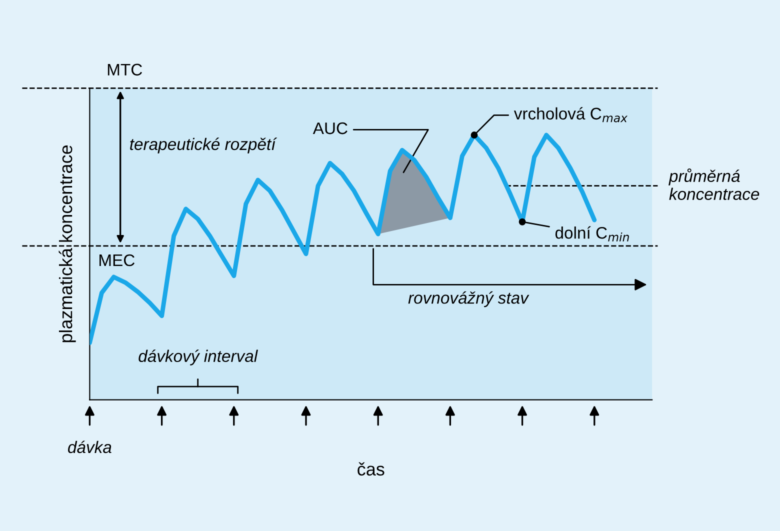 This screenshot has width=780, height=531. I want to click on text: dávka, so click(90, 447).